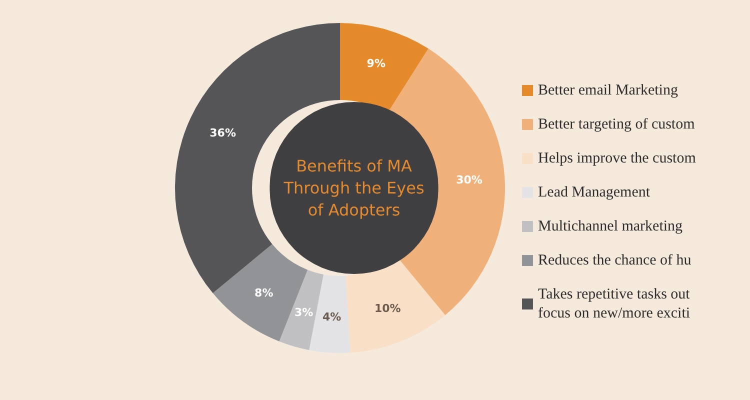  I want to click on legend-label: Reduces the chance of hu, so click(615, 260).